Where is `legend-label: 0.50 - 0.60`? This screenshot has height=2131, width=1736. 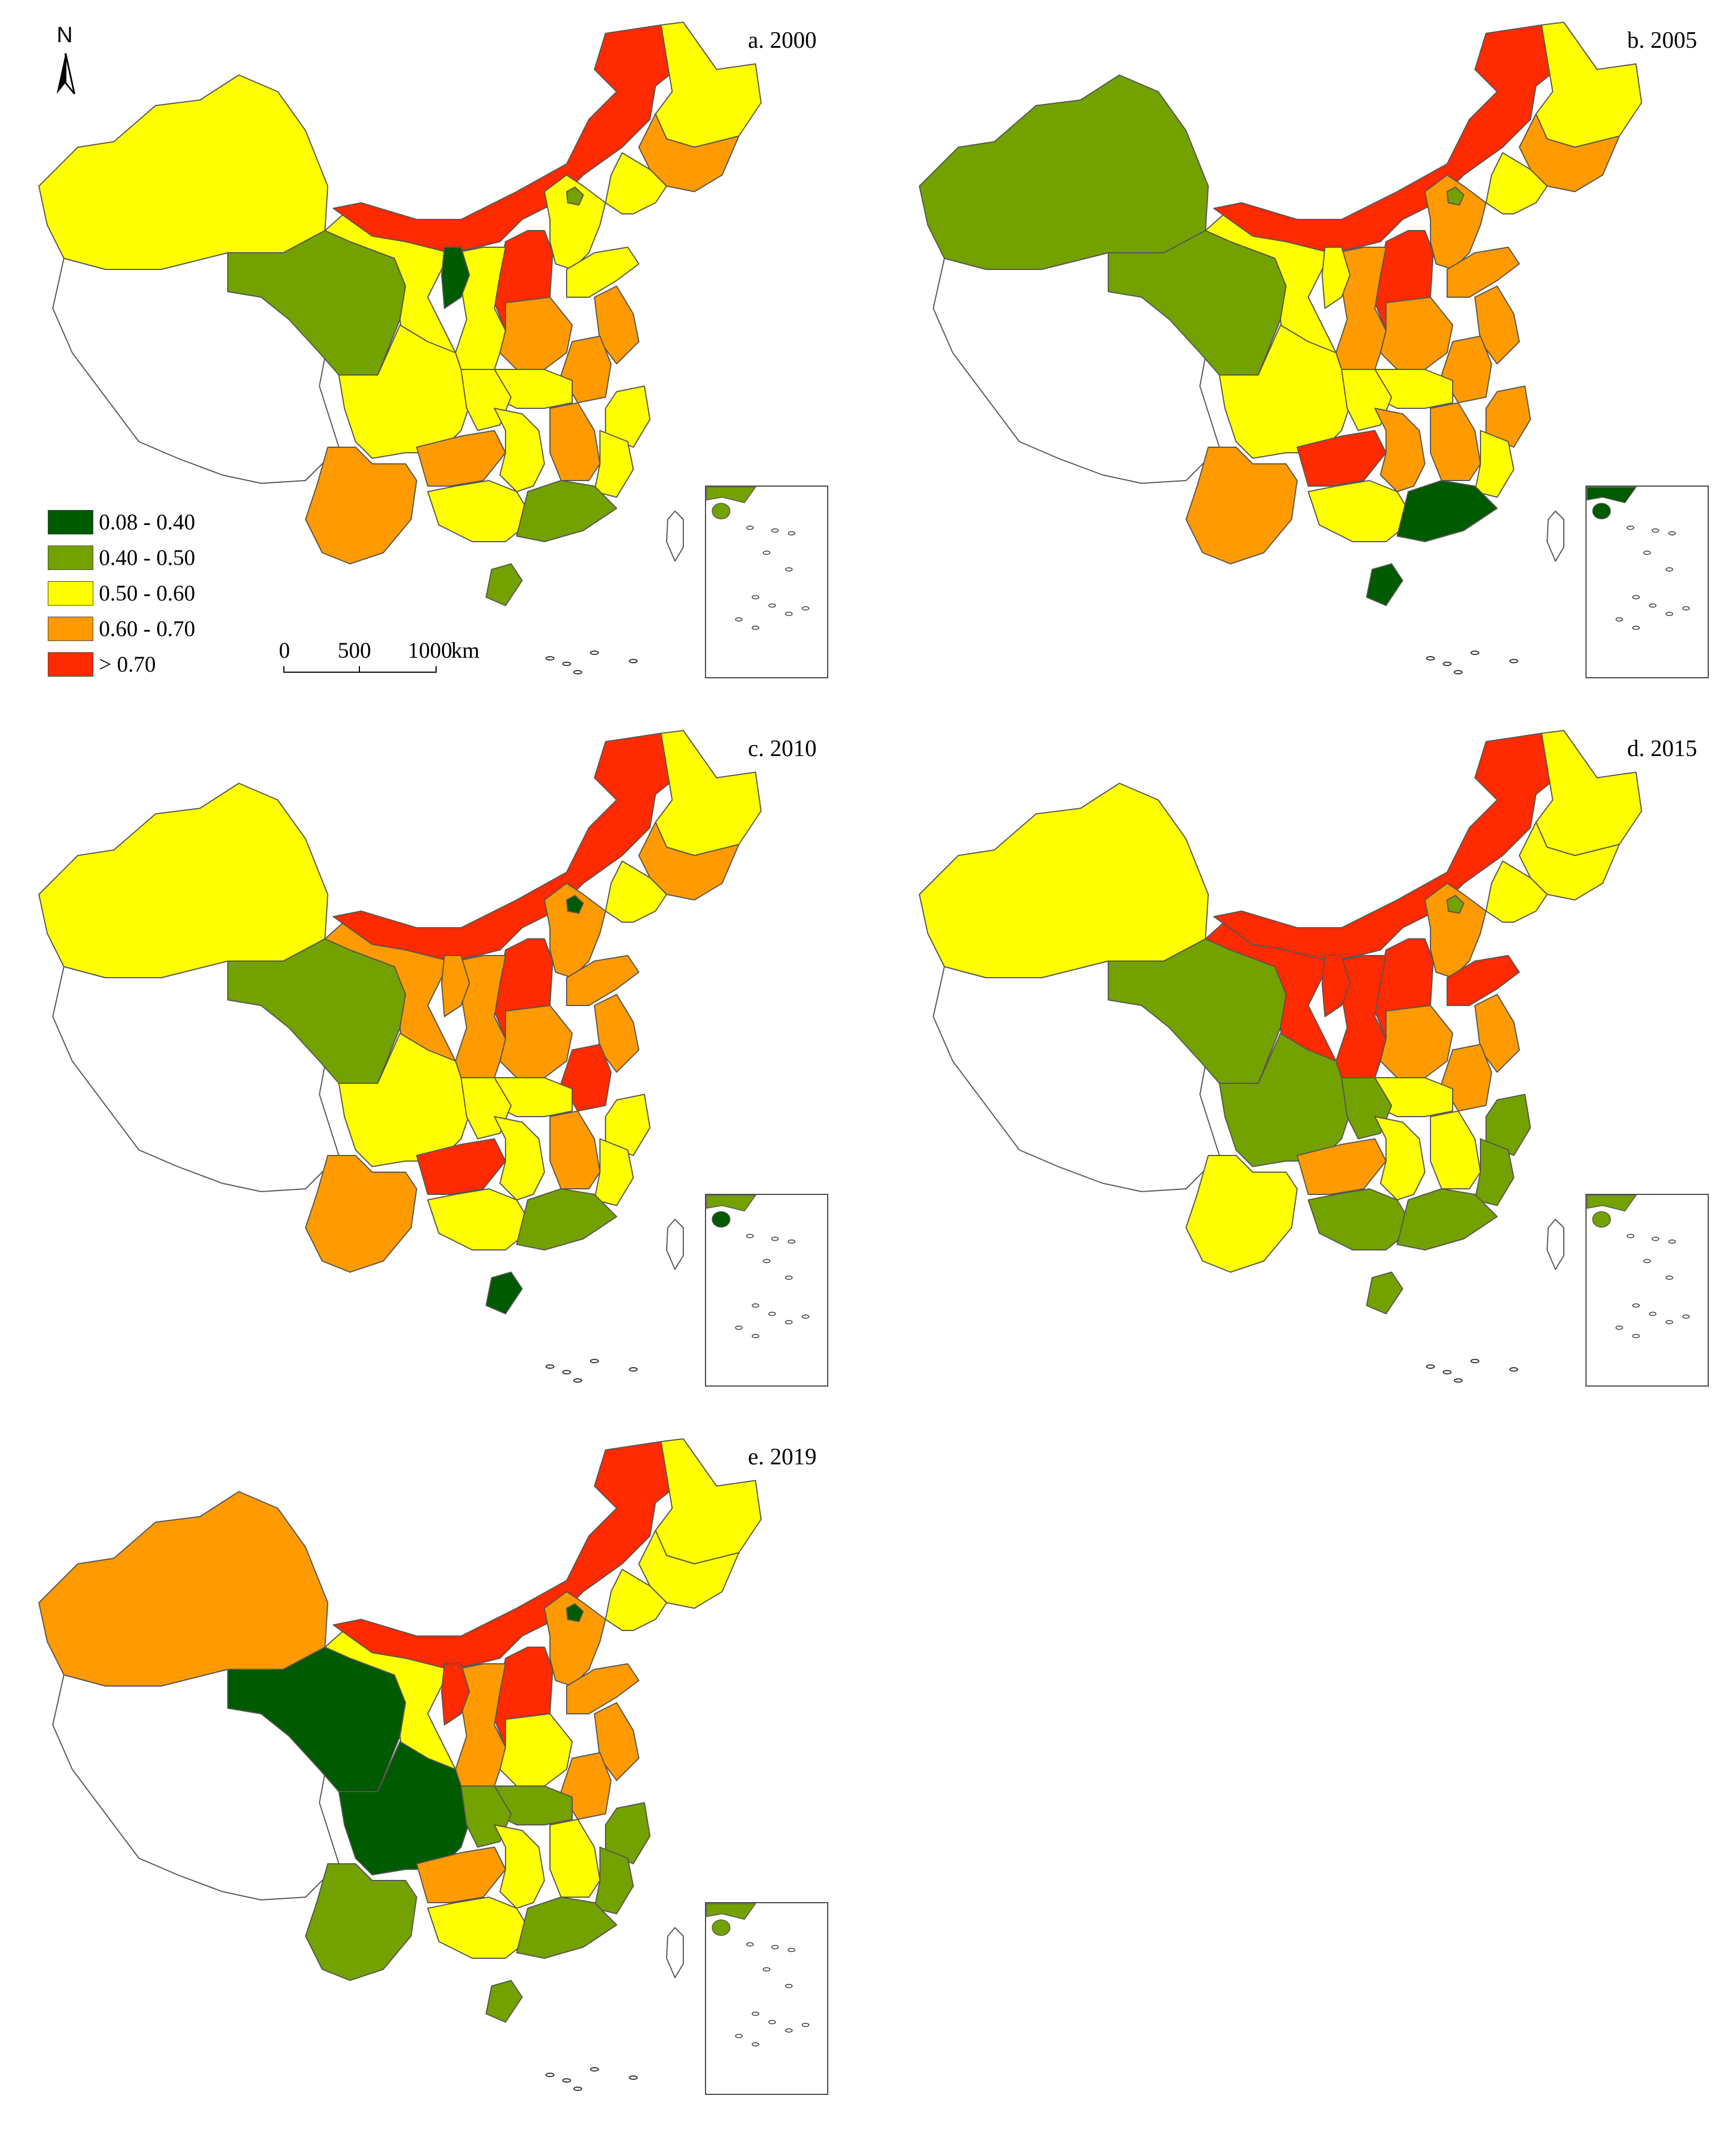 legend-label: 0.50 - 0.60 is located at coordinates (147, 593).